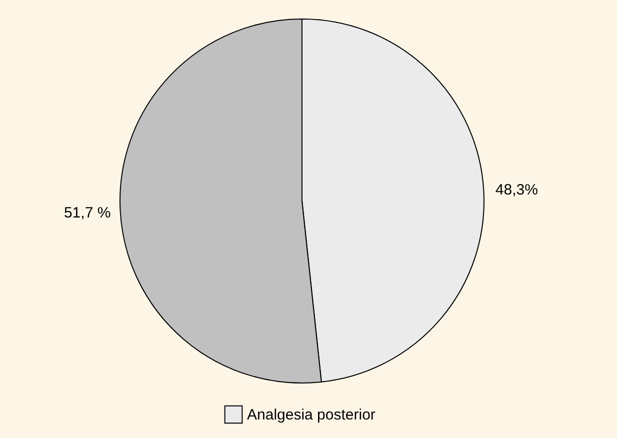 This screenshot has width=617, height=438. I want to click on data-label: 48,3%, so click(516, 190).